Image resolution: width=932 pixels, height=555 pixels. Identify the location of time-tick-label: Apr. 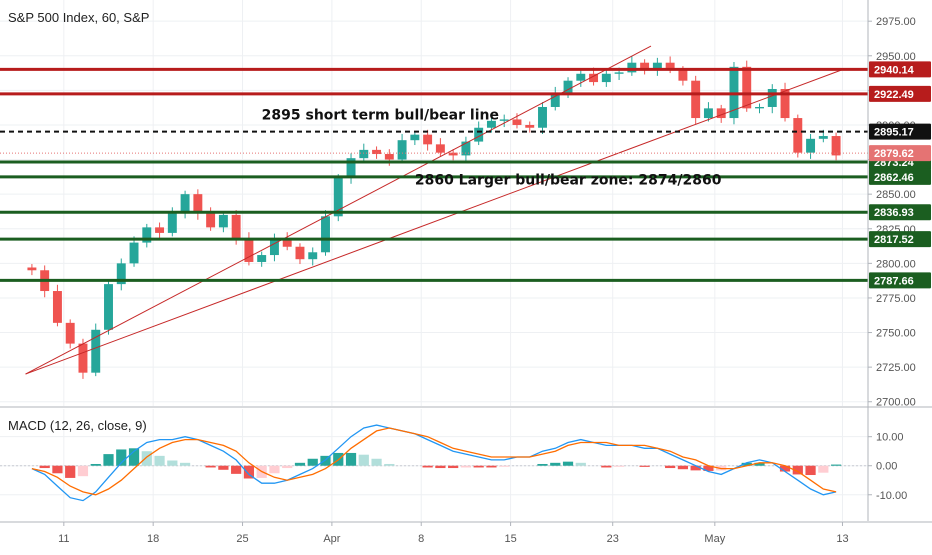
(331, 539).